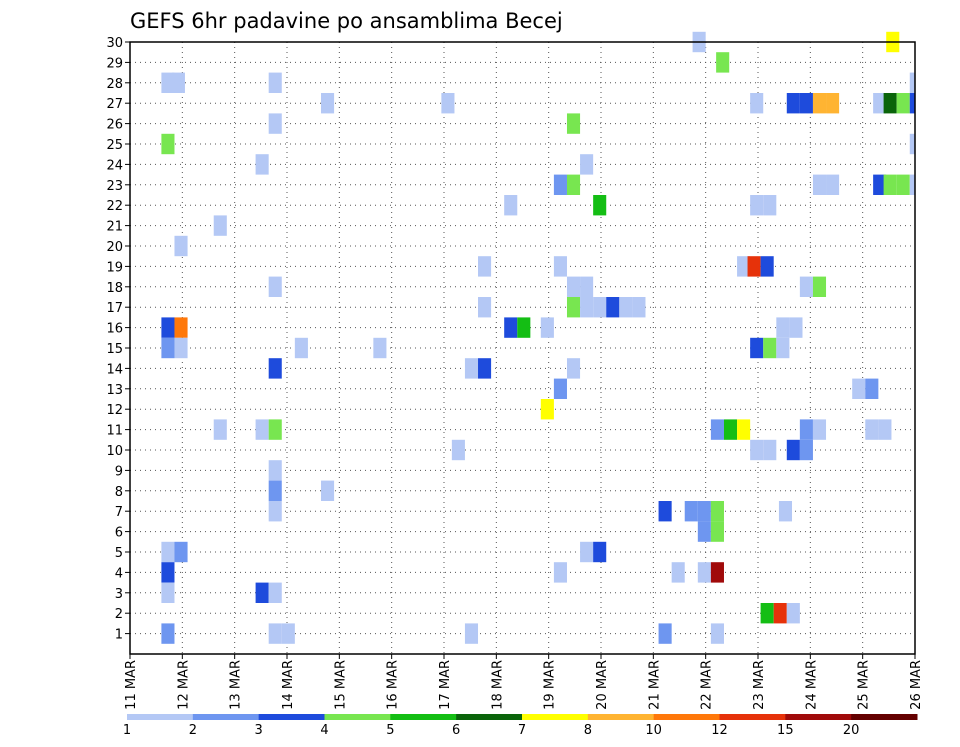 Image resolution: width=960 pixels, height=747 pixels. I want to click on x-tick-label: 13 MAR, so click(236, 685).